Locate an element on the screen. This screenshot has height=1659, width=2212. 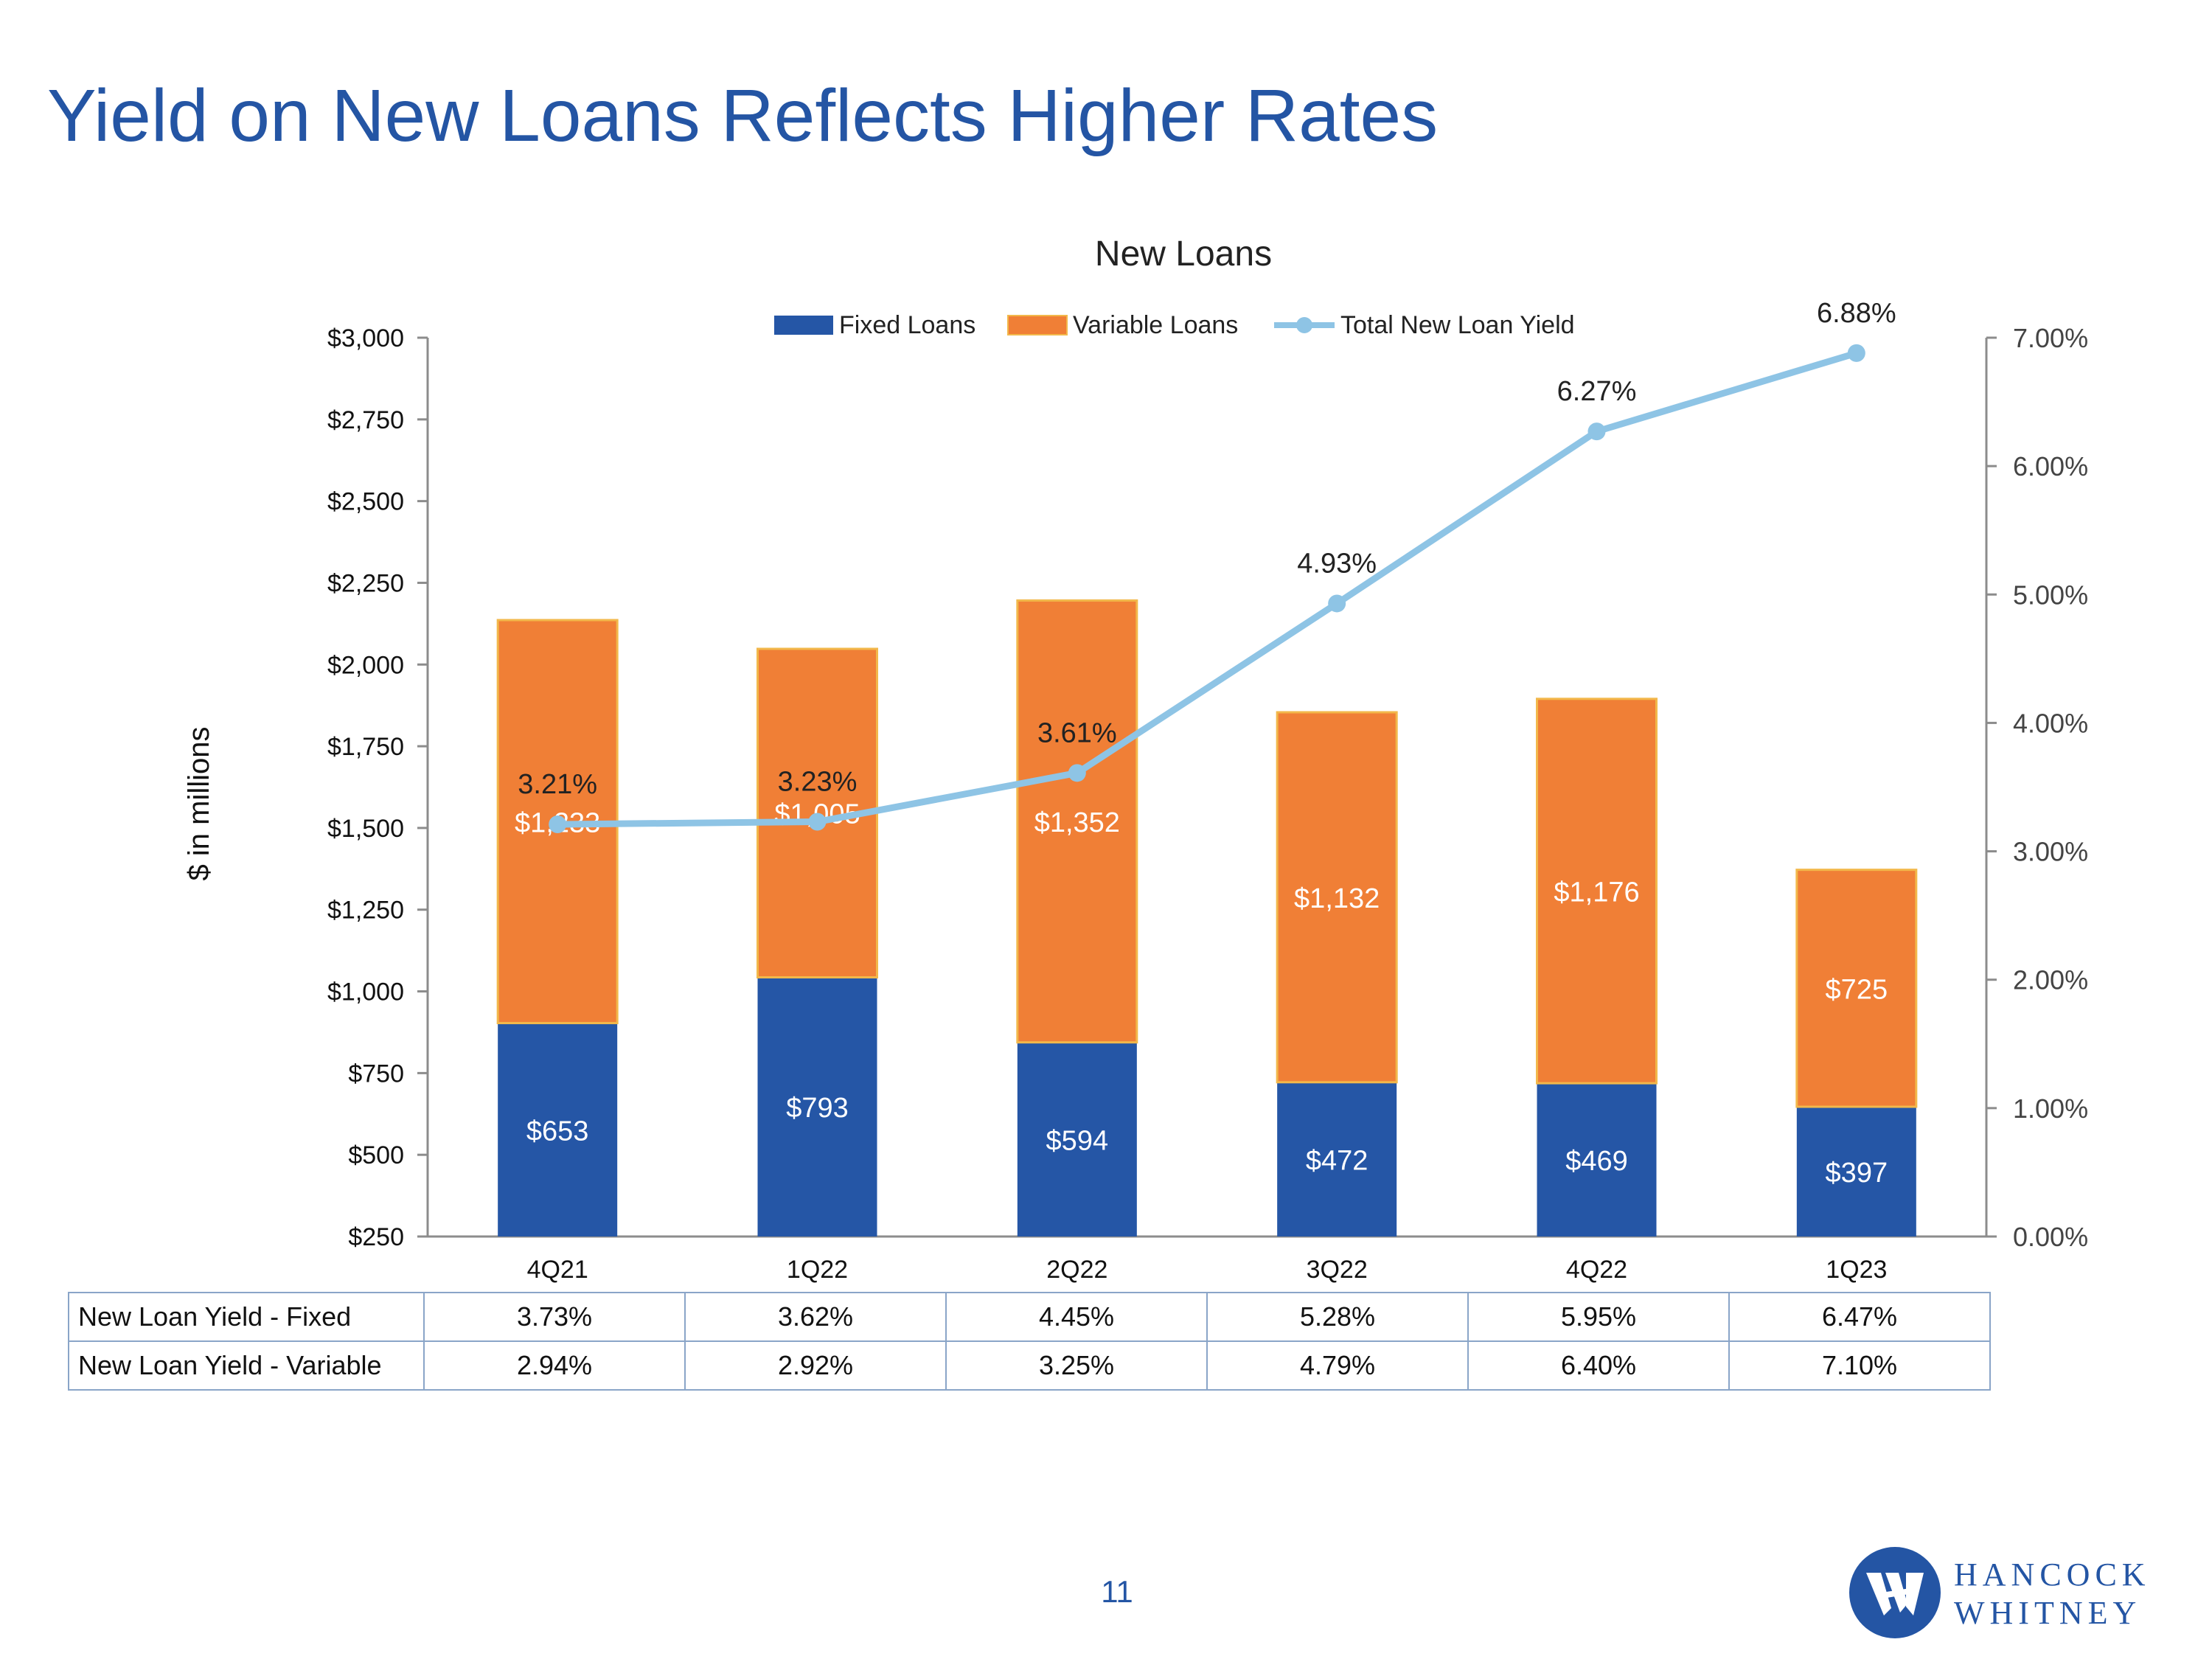
table-cell: 4.79% is located at coordinates (1337, 1365).